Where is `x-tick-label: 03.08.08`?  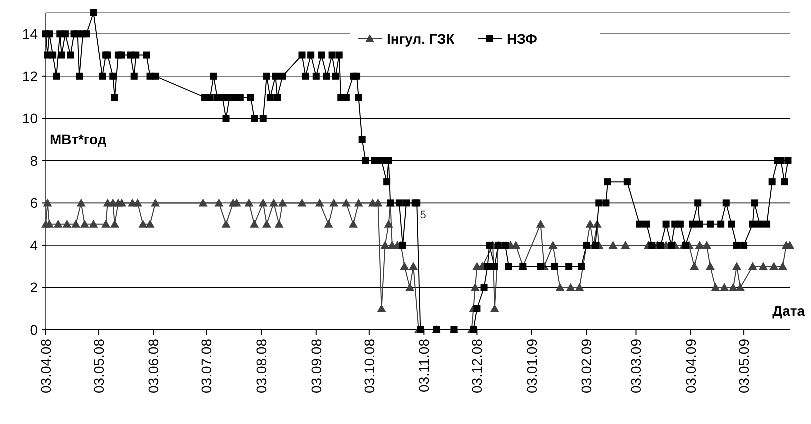
x-tick-label: 03.08.08 is located at coordinates (262, 366).